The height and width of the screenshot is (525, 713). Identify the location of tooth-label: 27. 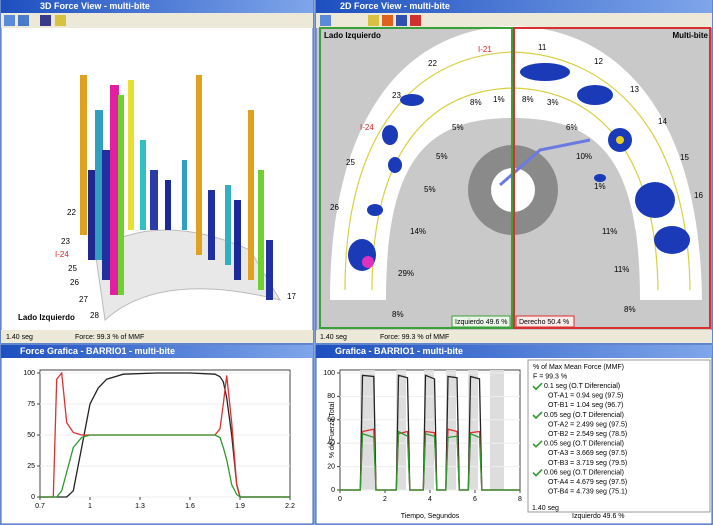
(83, 299).